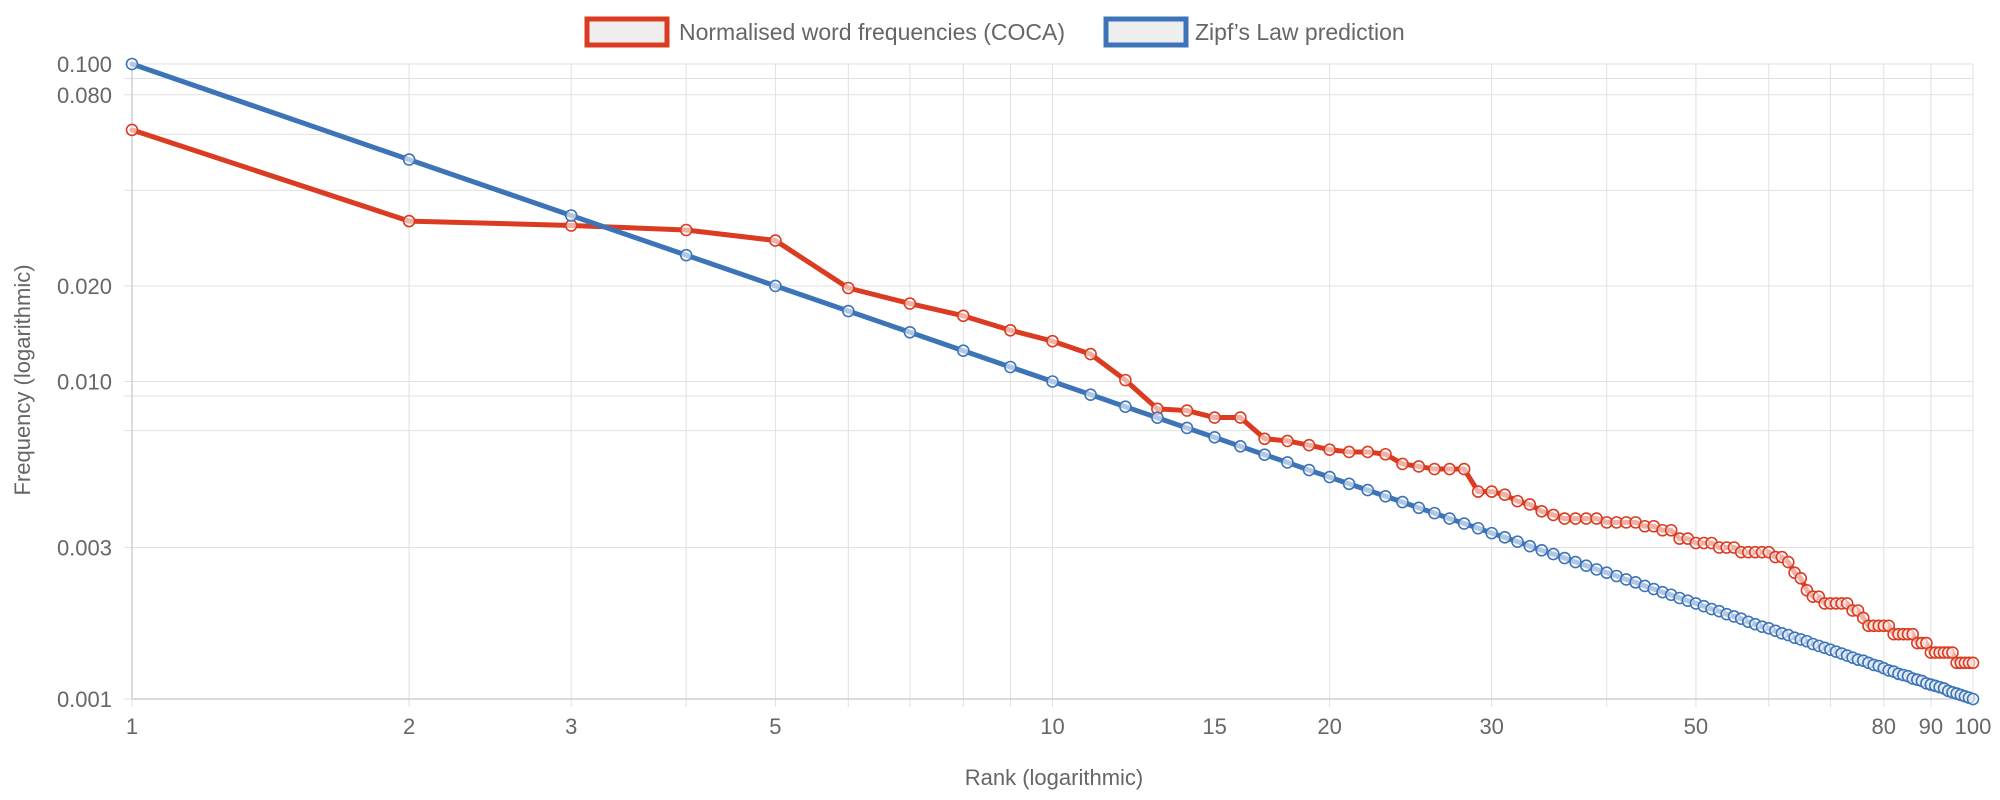 This screenshot has width=2000, height=800. I want to click on y-tick-label: 0.001, so click(84, 699).